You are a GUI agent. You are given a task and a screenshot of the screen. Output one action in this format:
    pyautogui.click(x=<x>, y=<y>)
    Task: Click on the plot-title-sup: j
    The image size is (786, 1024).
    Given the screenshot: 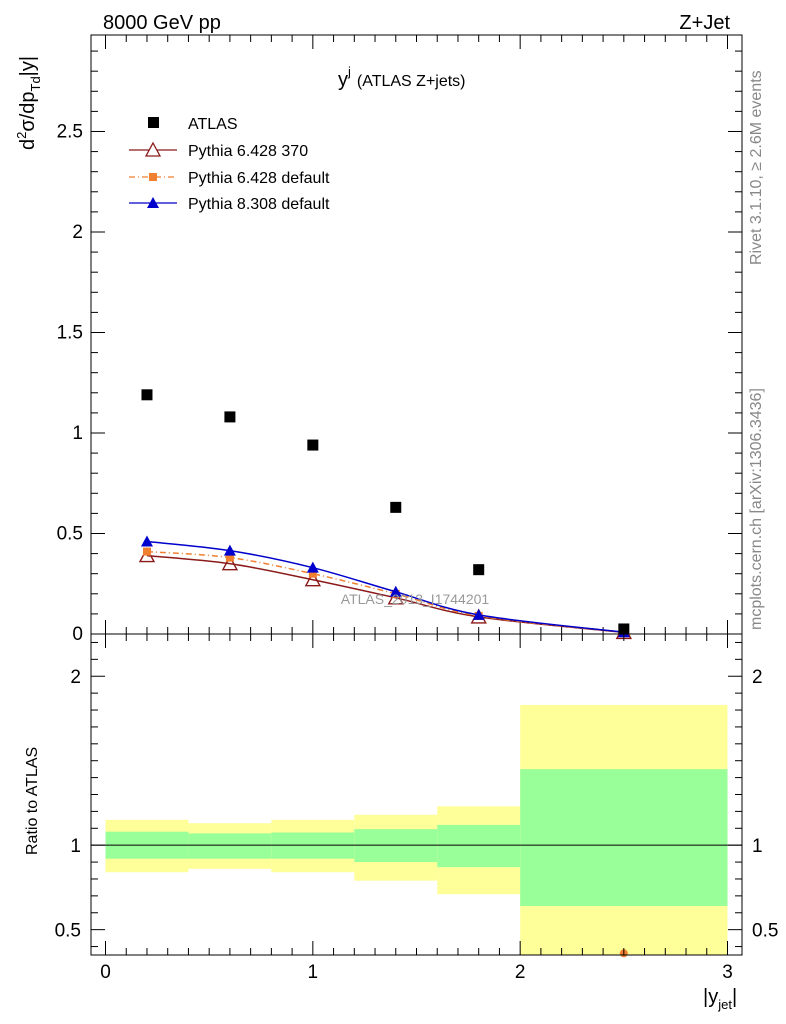 What is the action you would take?
    pyautogui.click(x=349, y=71)
    